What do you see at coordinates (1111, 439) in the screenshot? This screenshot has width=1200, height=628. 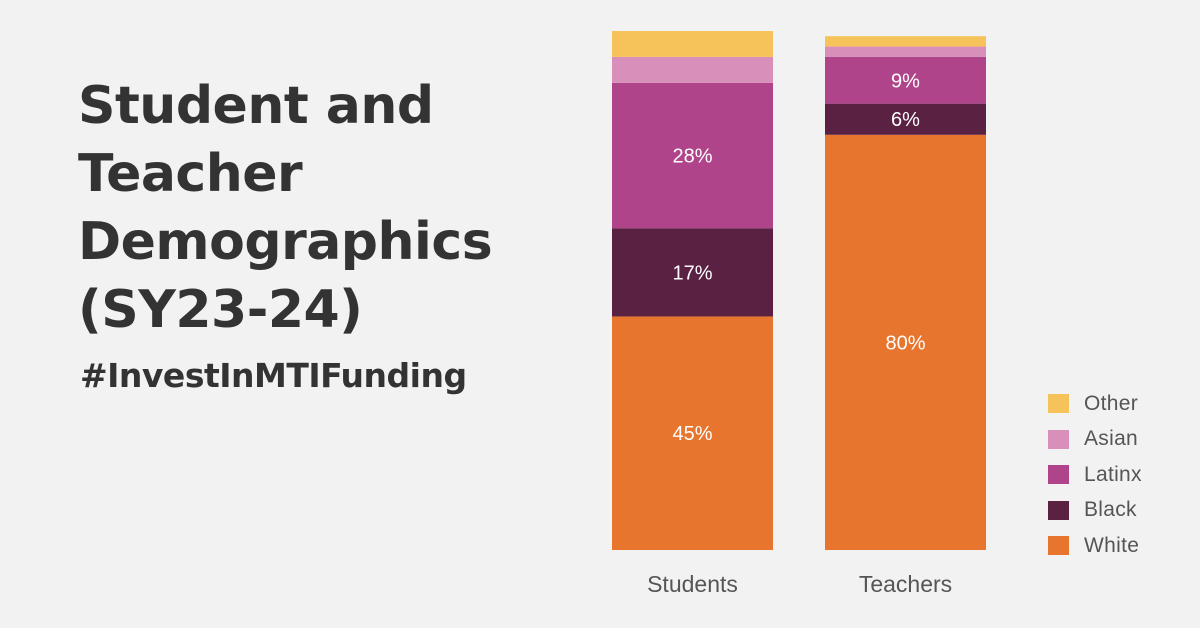 I see `legend-label: Asian` at bounding box center [1111, 439].